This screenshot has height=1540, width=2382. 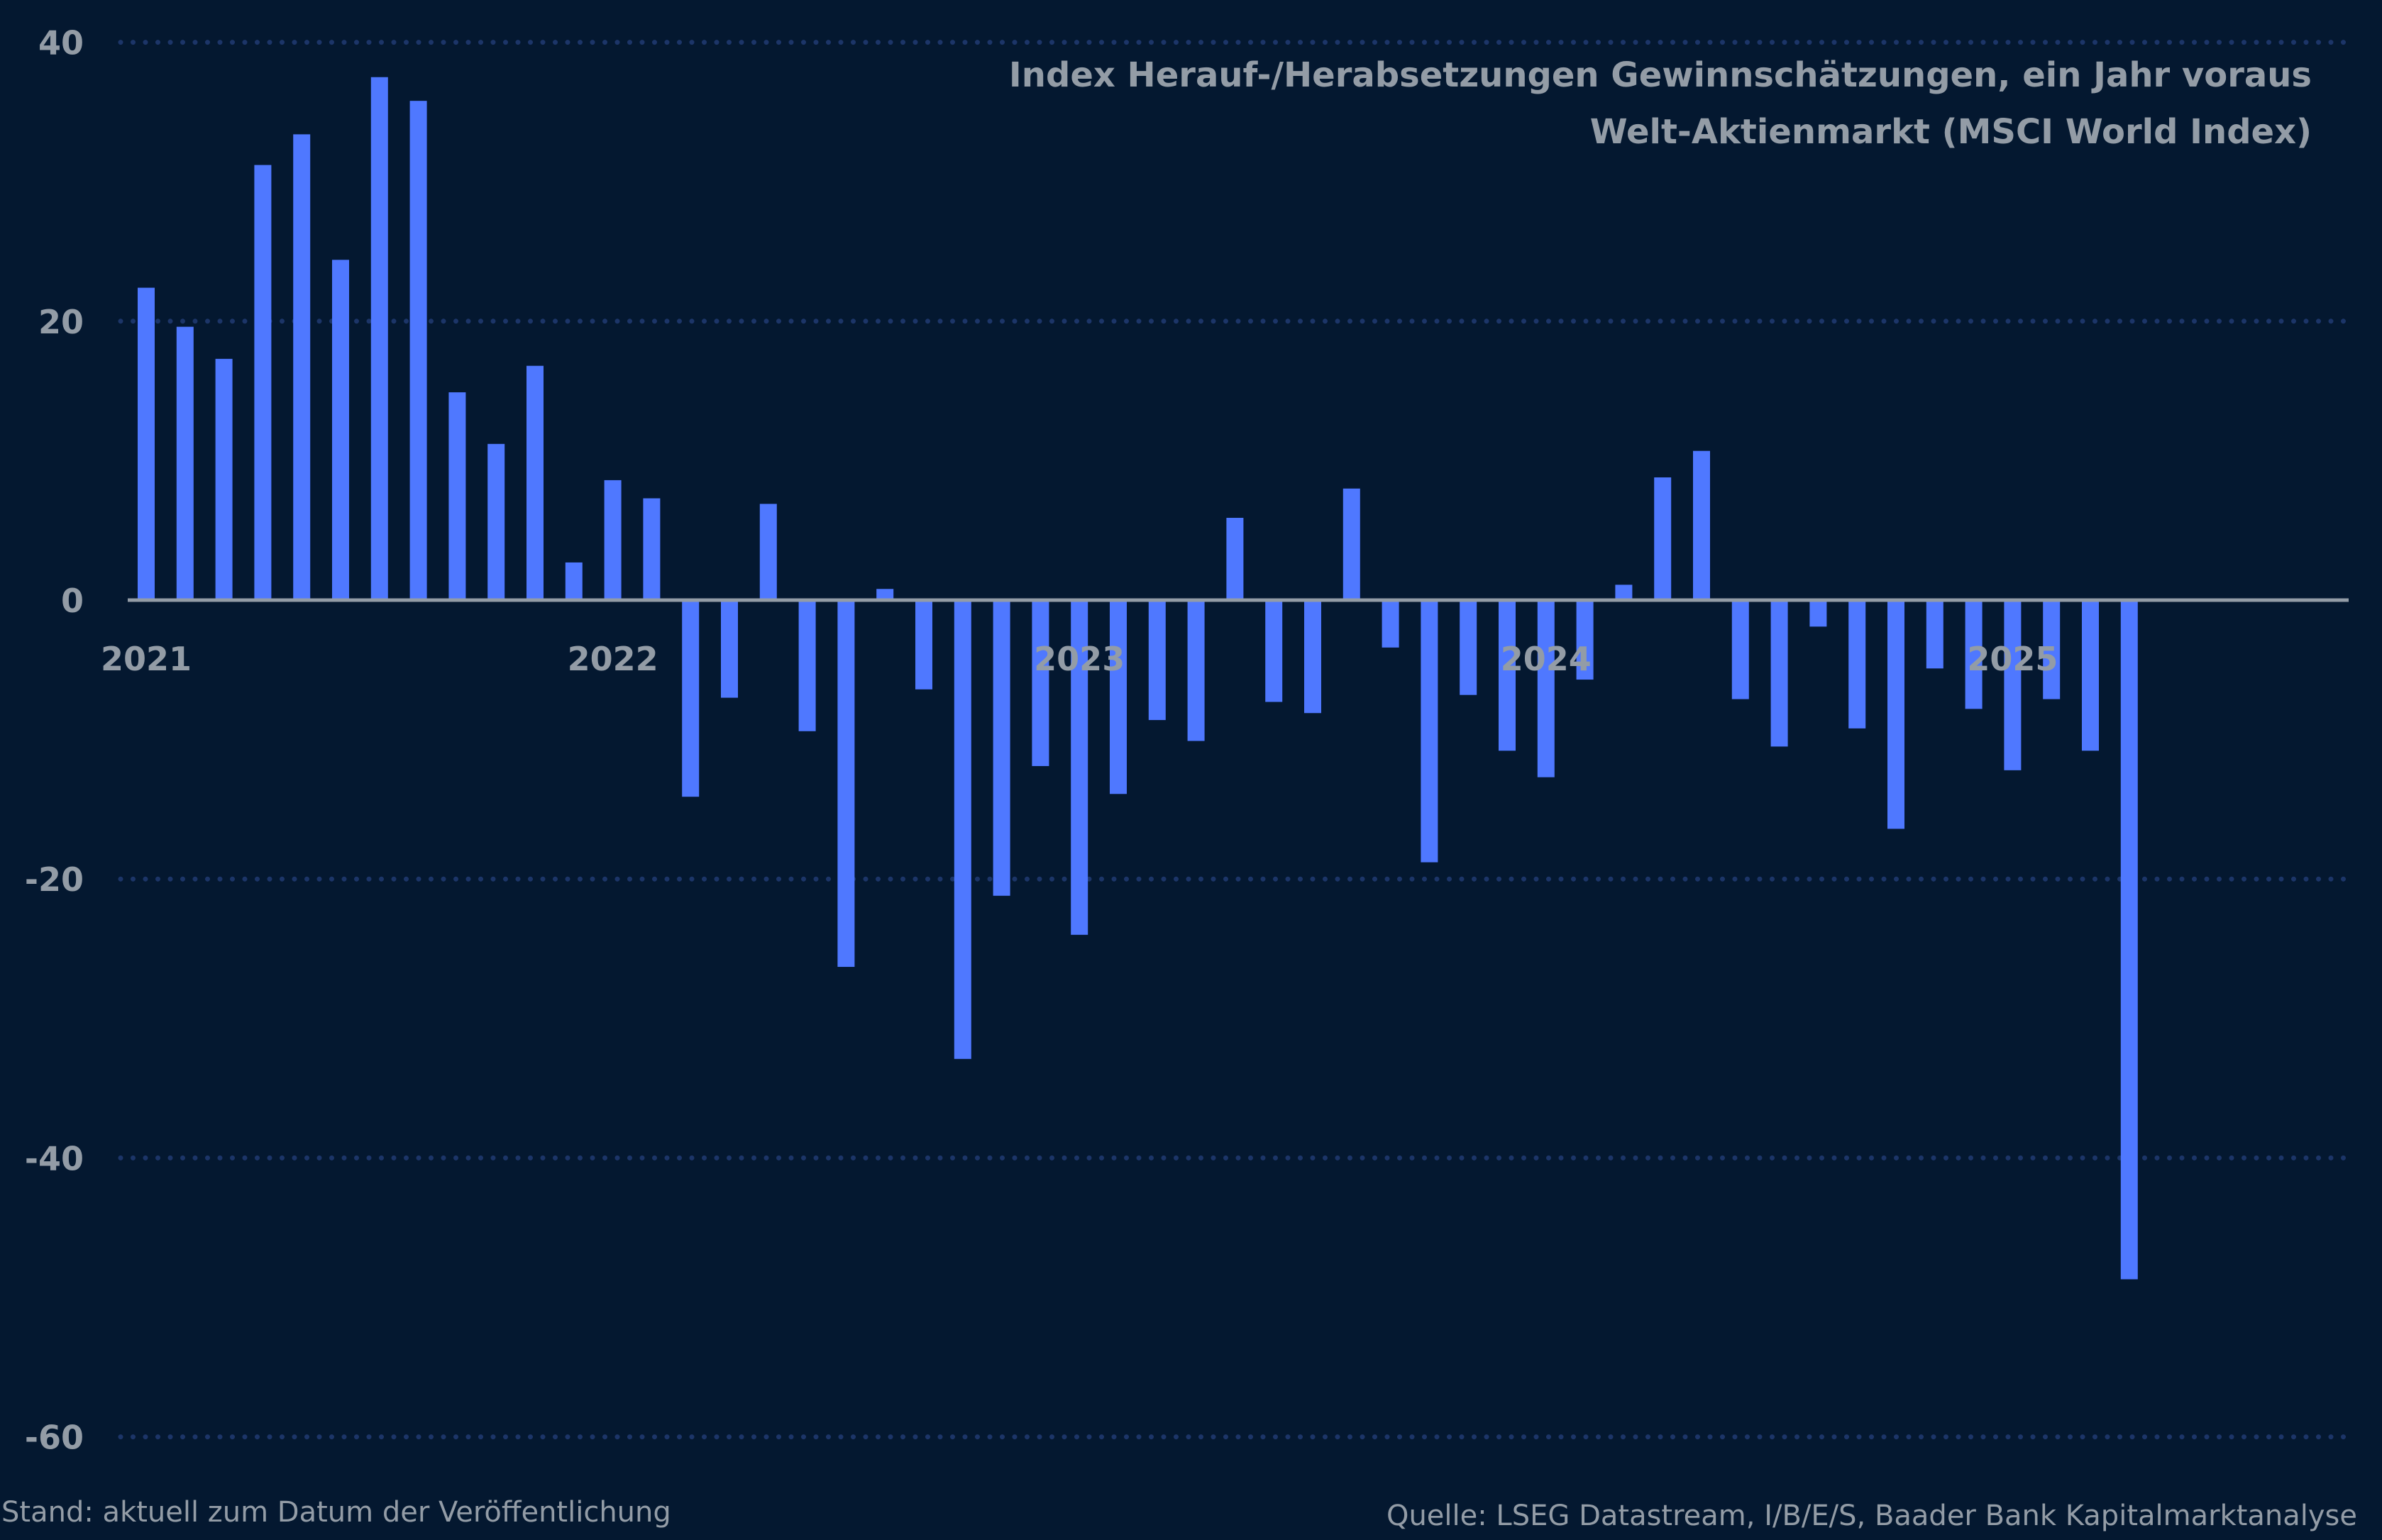 I want to click on y-tick-label: 0, so click(x=72, y=601).